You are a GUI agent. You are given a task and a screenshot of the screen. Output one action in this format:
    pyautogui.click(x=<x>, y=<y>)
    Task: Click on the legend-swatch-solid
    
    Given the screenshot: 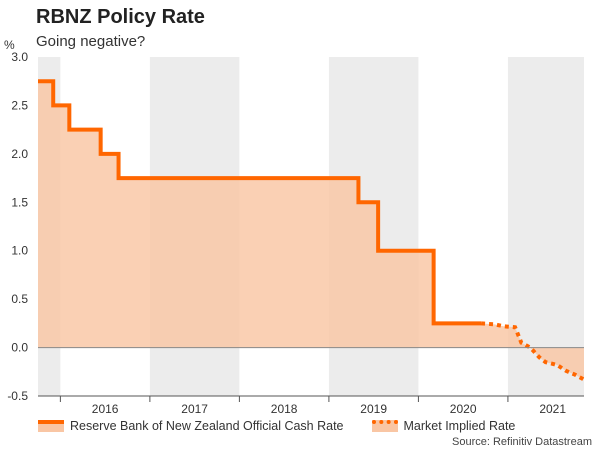 What is the action you would take?
    pyautogui.click(x=51, y=426)
    